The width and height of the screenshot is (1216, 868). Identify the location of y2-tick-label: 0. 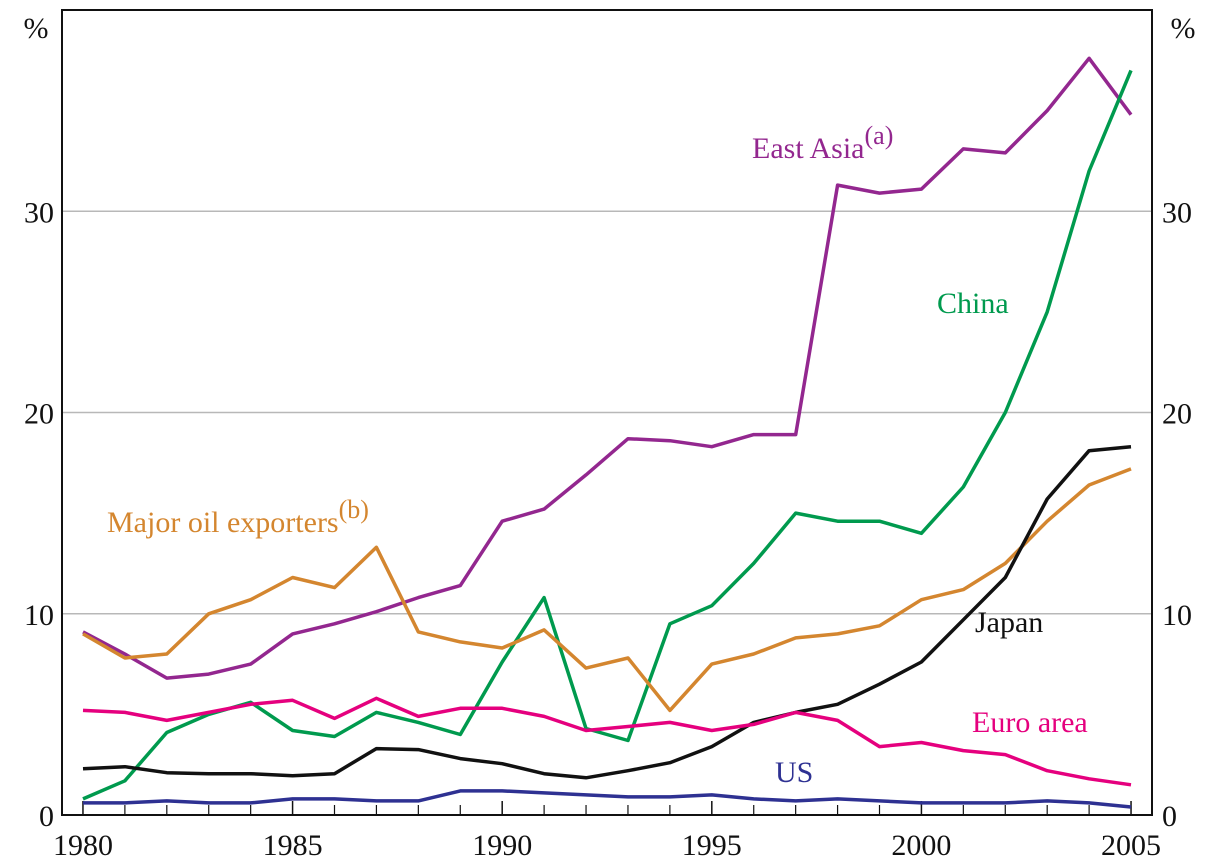
(1169, 816).